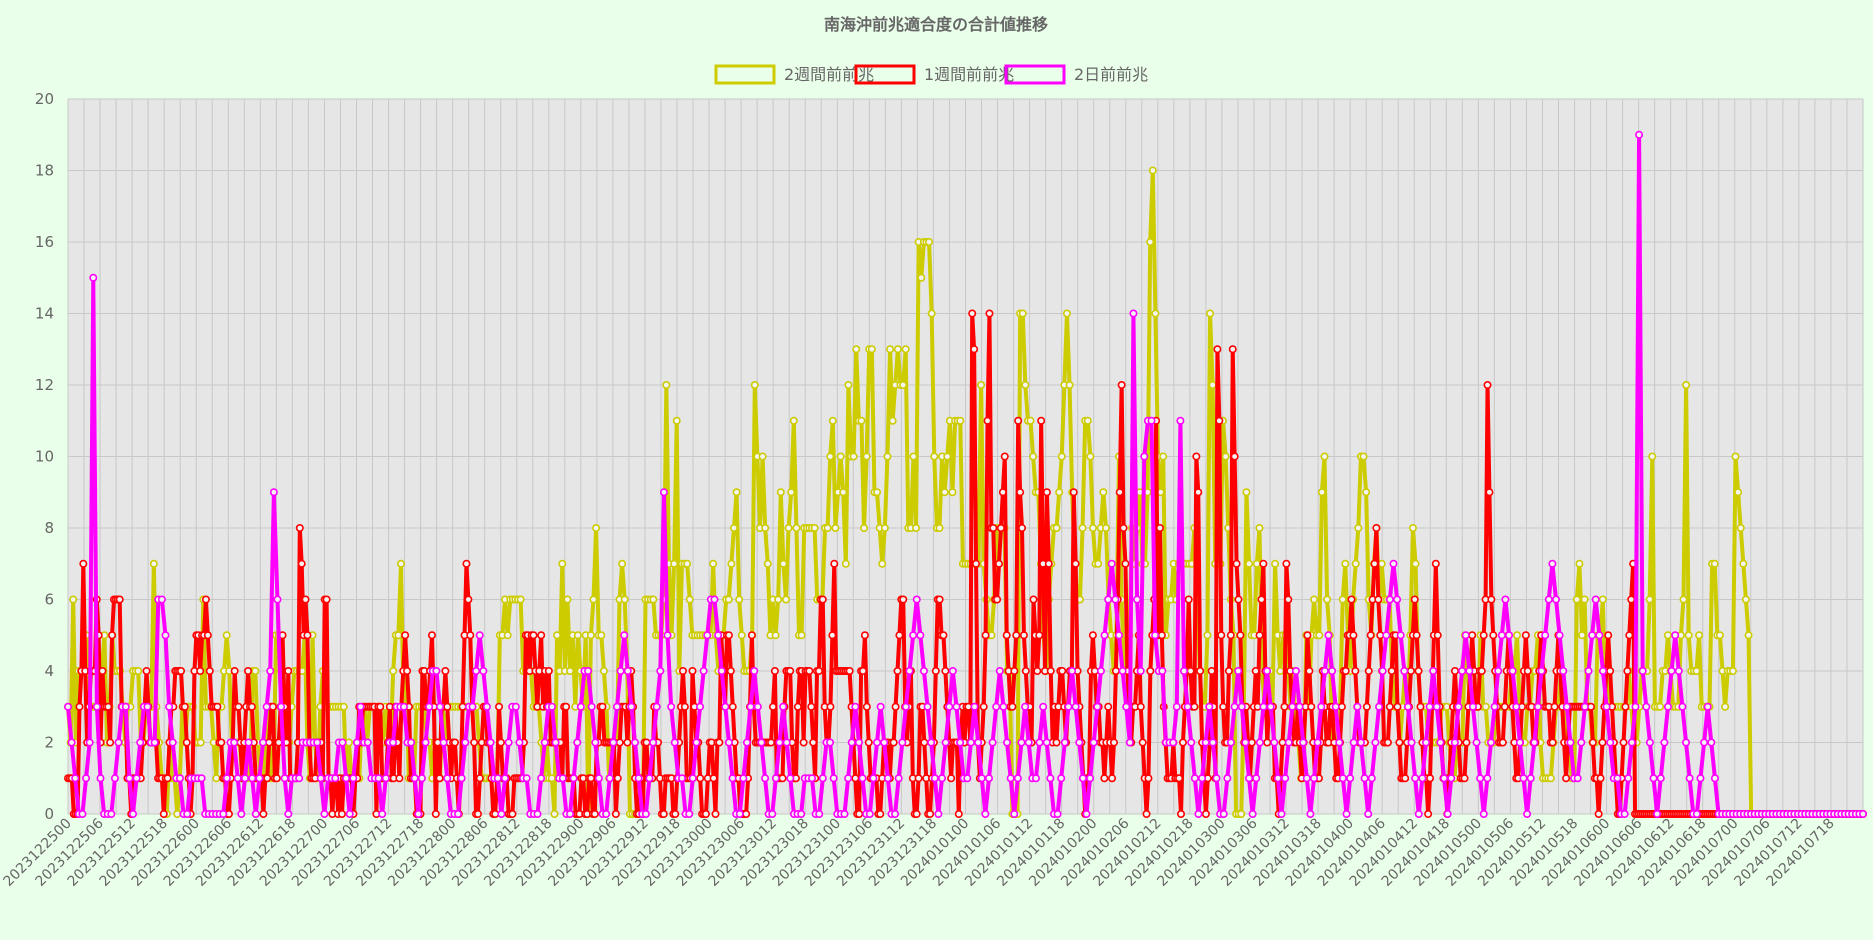 The height and width of the screenshot is (940, 1873). What do you see at coordinates (1035, 74) in the screenshot?
I see `legend-swatch` at bounding box center [1035, 74].